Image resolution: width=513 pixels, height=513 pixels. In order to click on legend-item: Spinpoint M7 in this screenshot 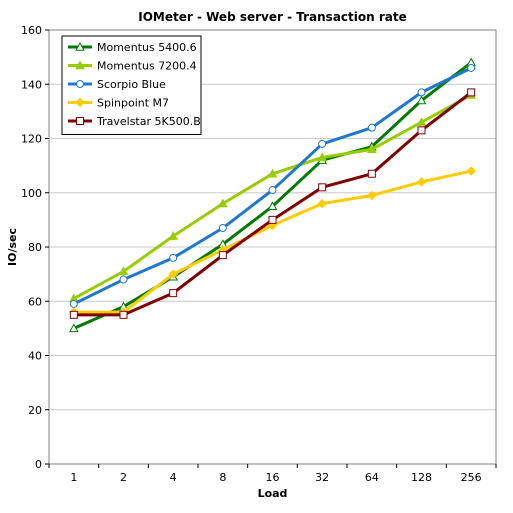, I will do `click(118, 103)`.